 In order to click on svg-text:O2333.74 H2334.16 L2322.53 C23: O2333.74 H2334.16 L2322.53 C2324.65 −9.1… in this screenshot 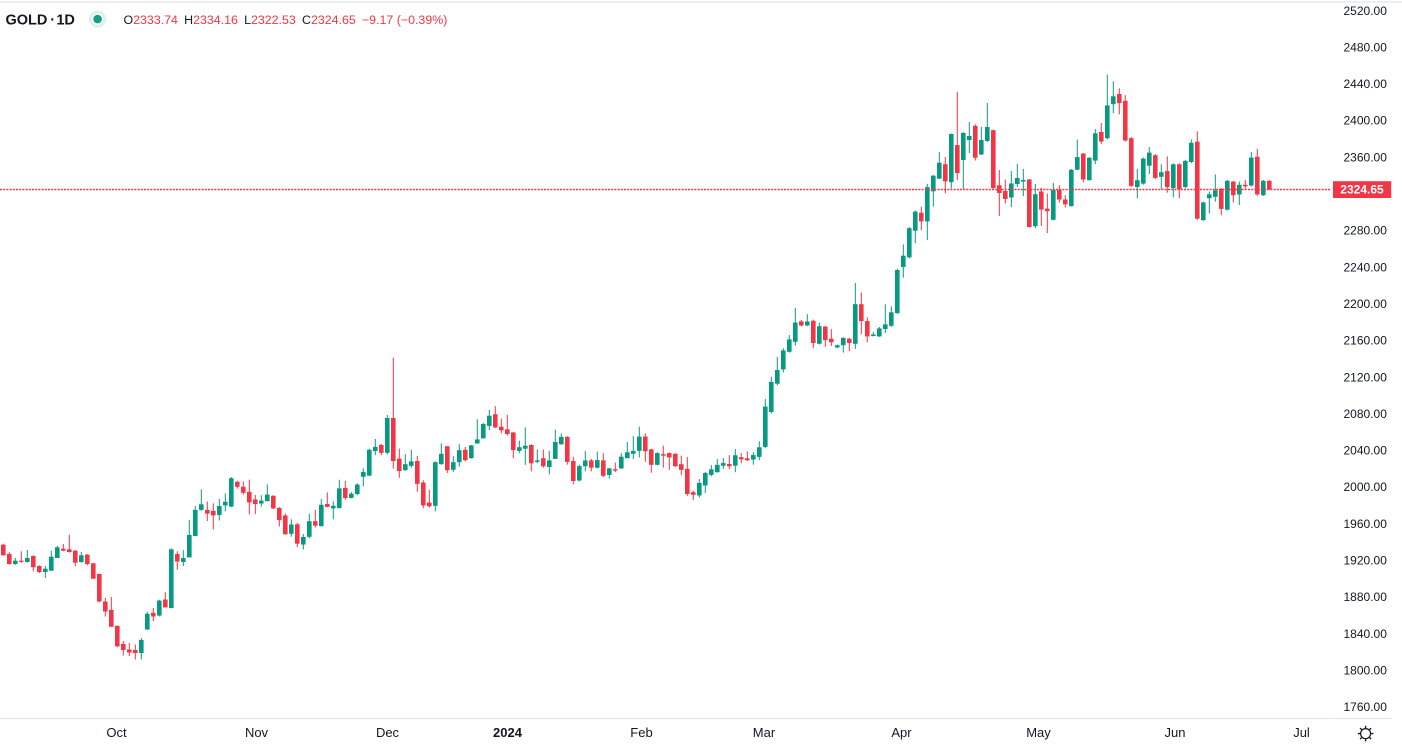, I will do `click(286, 20)`.